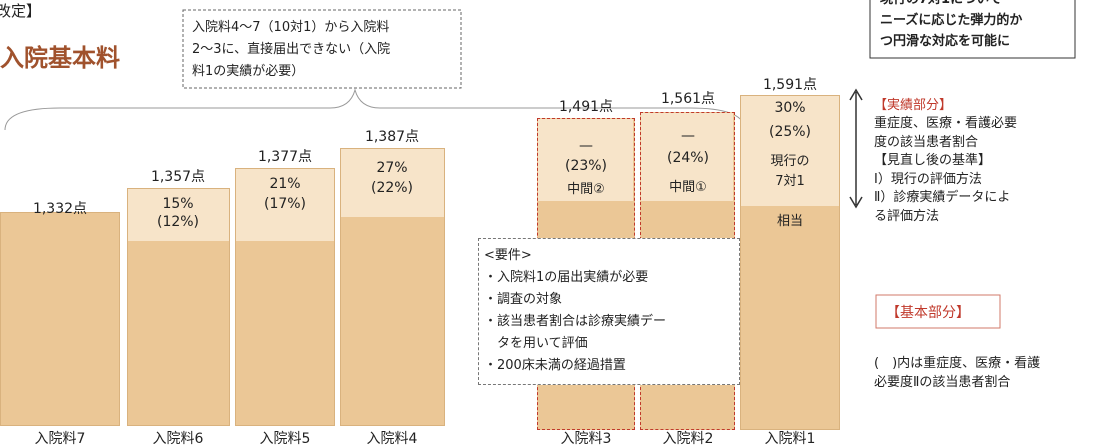 This screenshot has height=446, width=1093. Describe the element at coordinates (586, 189) in the screenshot. I see `bar-note: 中間②` at that location.